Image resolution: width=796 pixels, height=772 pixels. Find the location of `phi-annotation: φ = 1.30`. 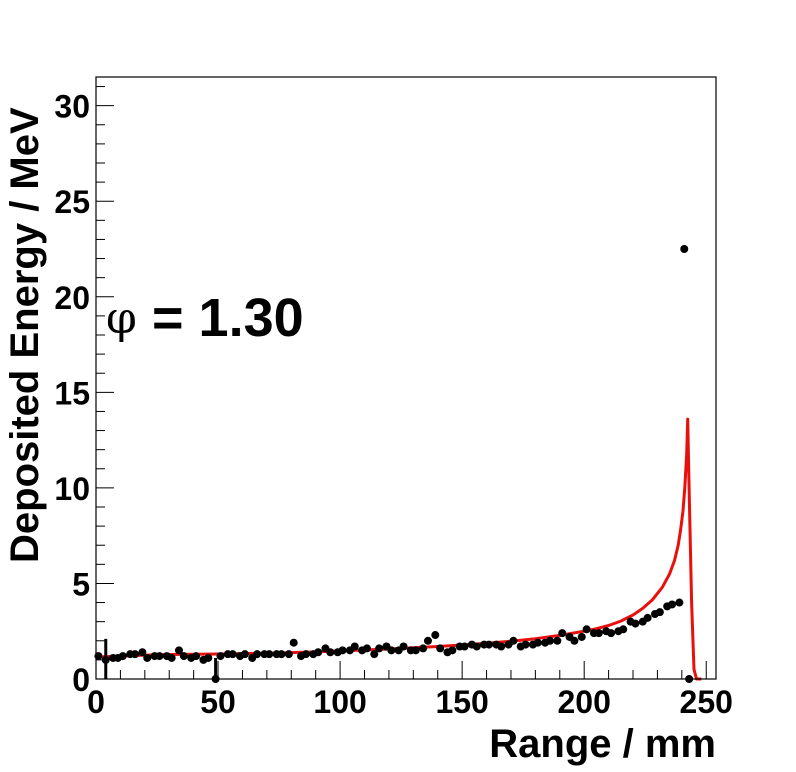

phi-annotation: φ = 1.30 is located at coordinates (205, 318).